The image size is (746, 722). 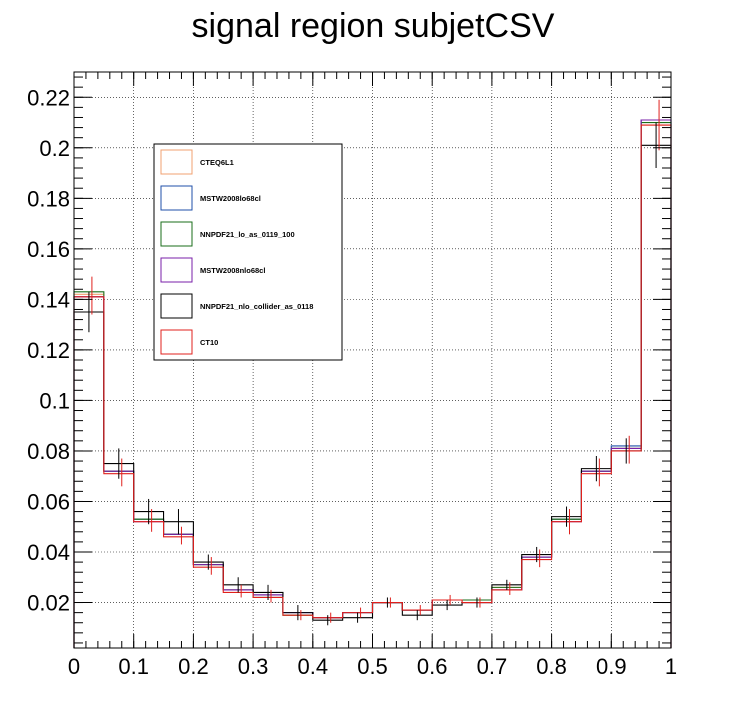 What do you see at coordinates (48, 198) in the screenshot?
I see `y-tick-label-8: 0.18` at bounding box center [48, 198].